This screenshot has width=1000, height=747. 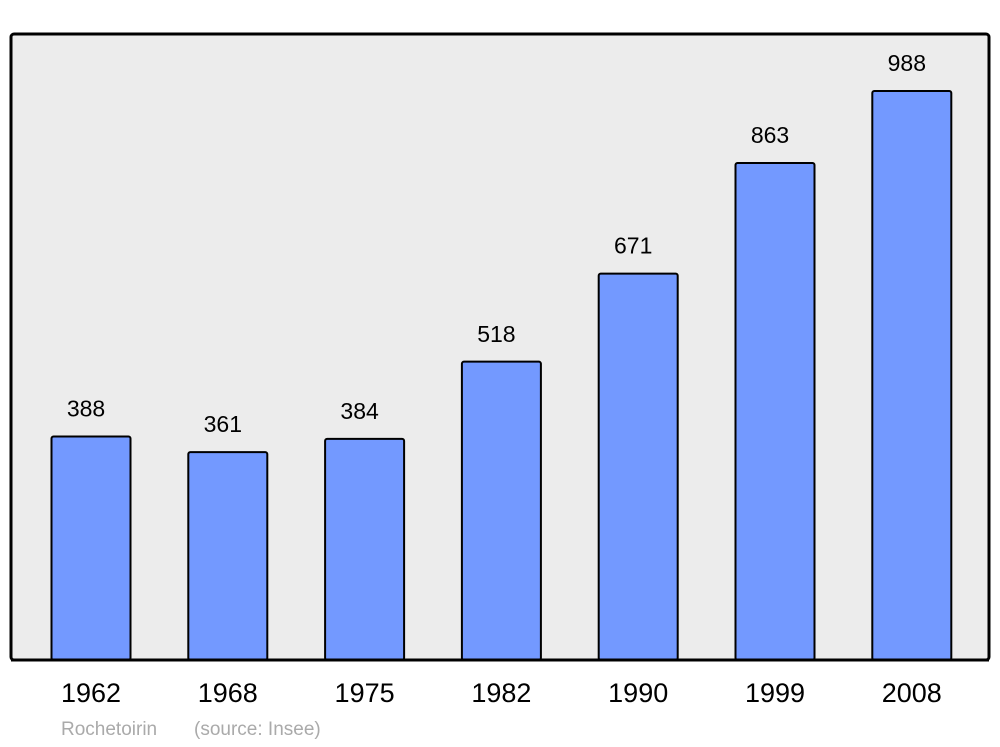 I want to click on value-label: 388, so click(x=86, y=409).